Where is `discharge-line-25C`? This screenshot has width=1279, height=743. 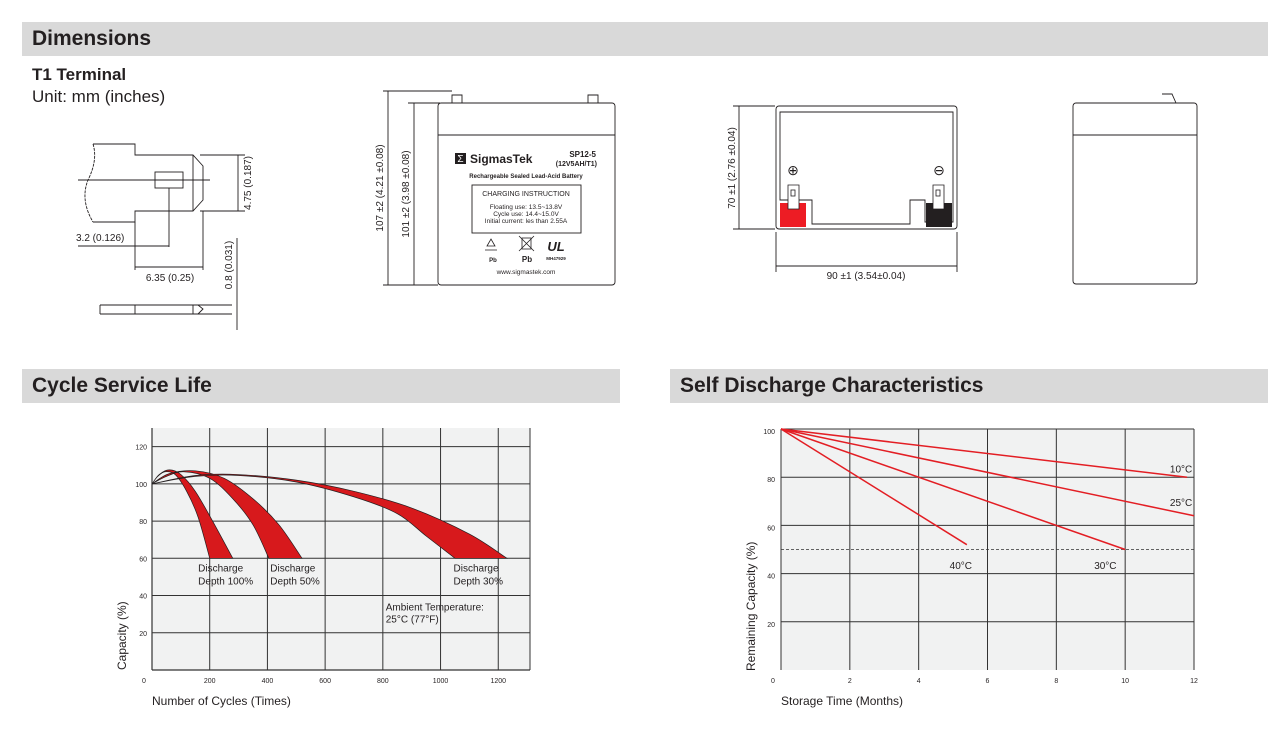 discharge-line-25C is located at coordinates (987, 472).